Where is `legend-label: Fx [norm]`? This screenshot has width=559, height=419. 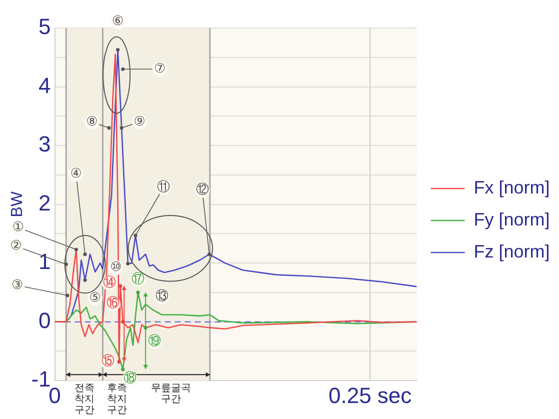 legend-label: Fx [norm] is located at coordinates (512, 187).